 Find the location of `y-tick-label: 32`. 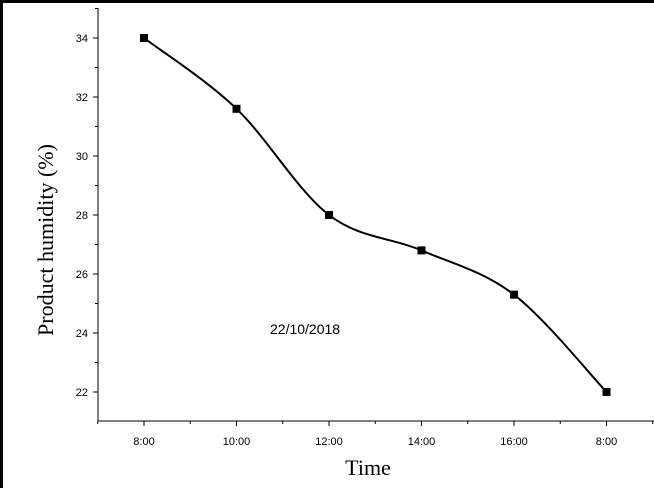

y-tick-label: 32 is located at coordinates (82, 98).